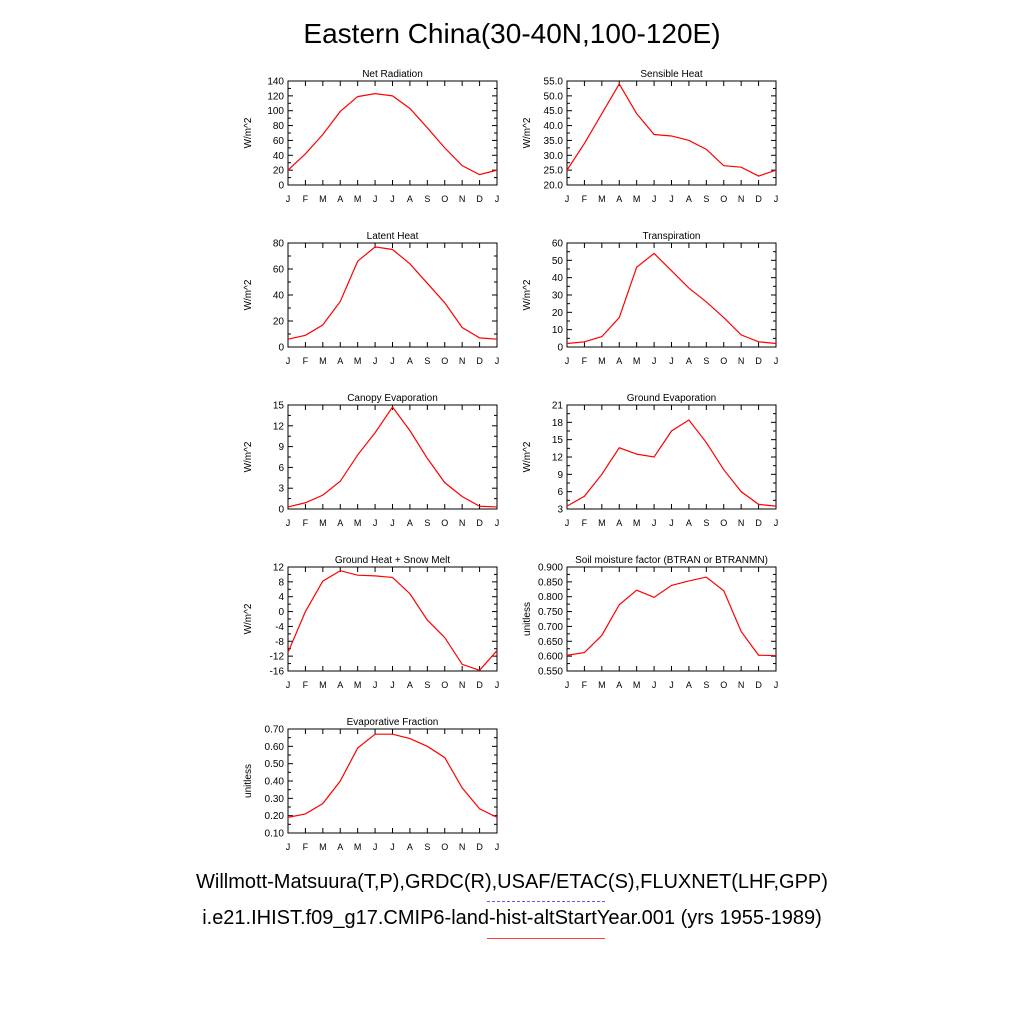 The image size is (1024, 1024). What do you see at coordinates (275, 816) in the screenshot?
I see `y-tick-label: 0.20` at bounding box center [275, 816].